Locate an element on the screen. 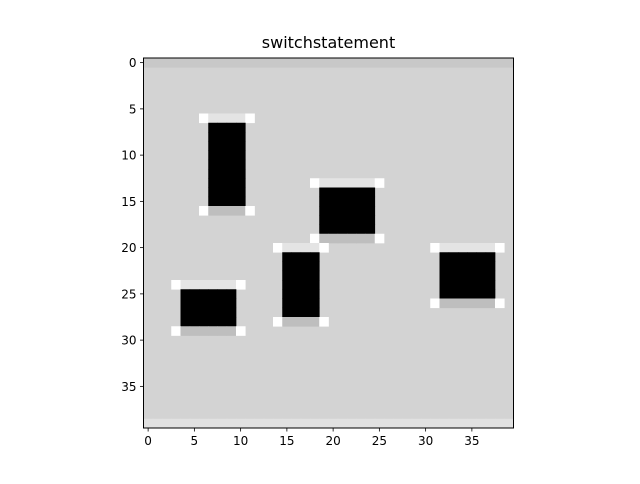 This screenshot has width=640, height=484. x-tick-label: 10 is located at coordinates (240, 441).